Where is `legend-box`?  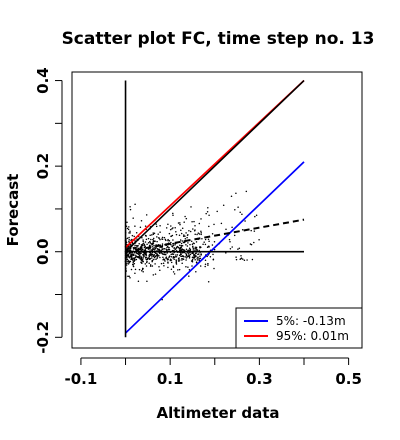 legend-box is located at coordinates (299, 328).